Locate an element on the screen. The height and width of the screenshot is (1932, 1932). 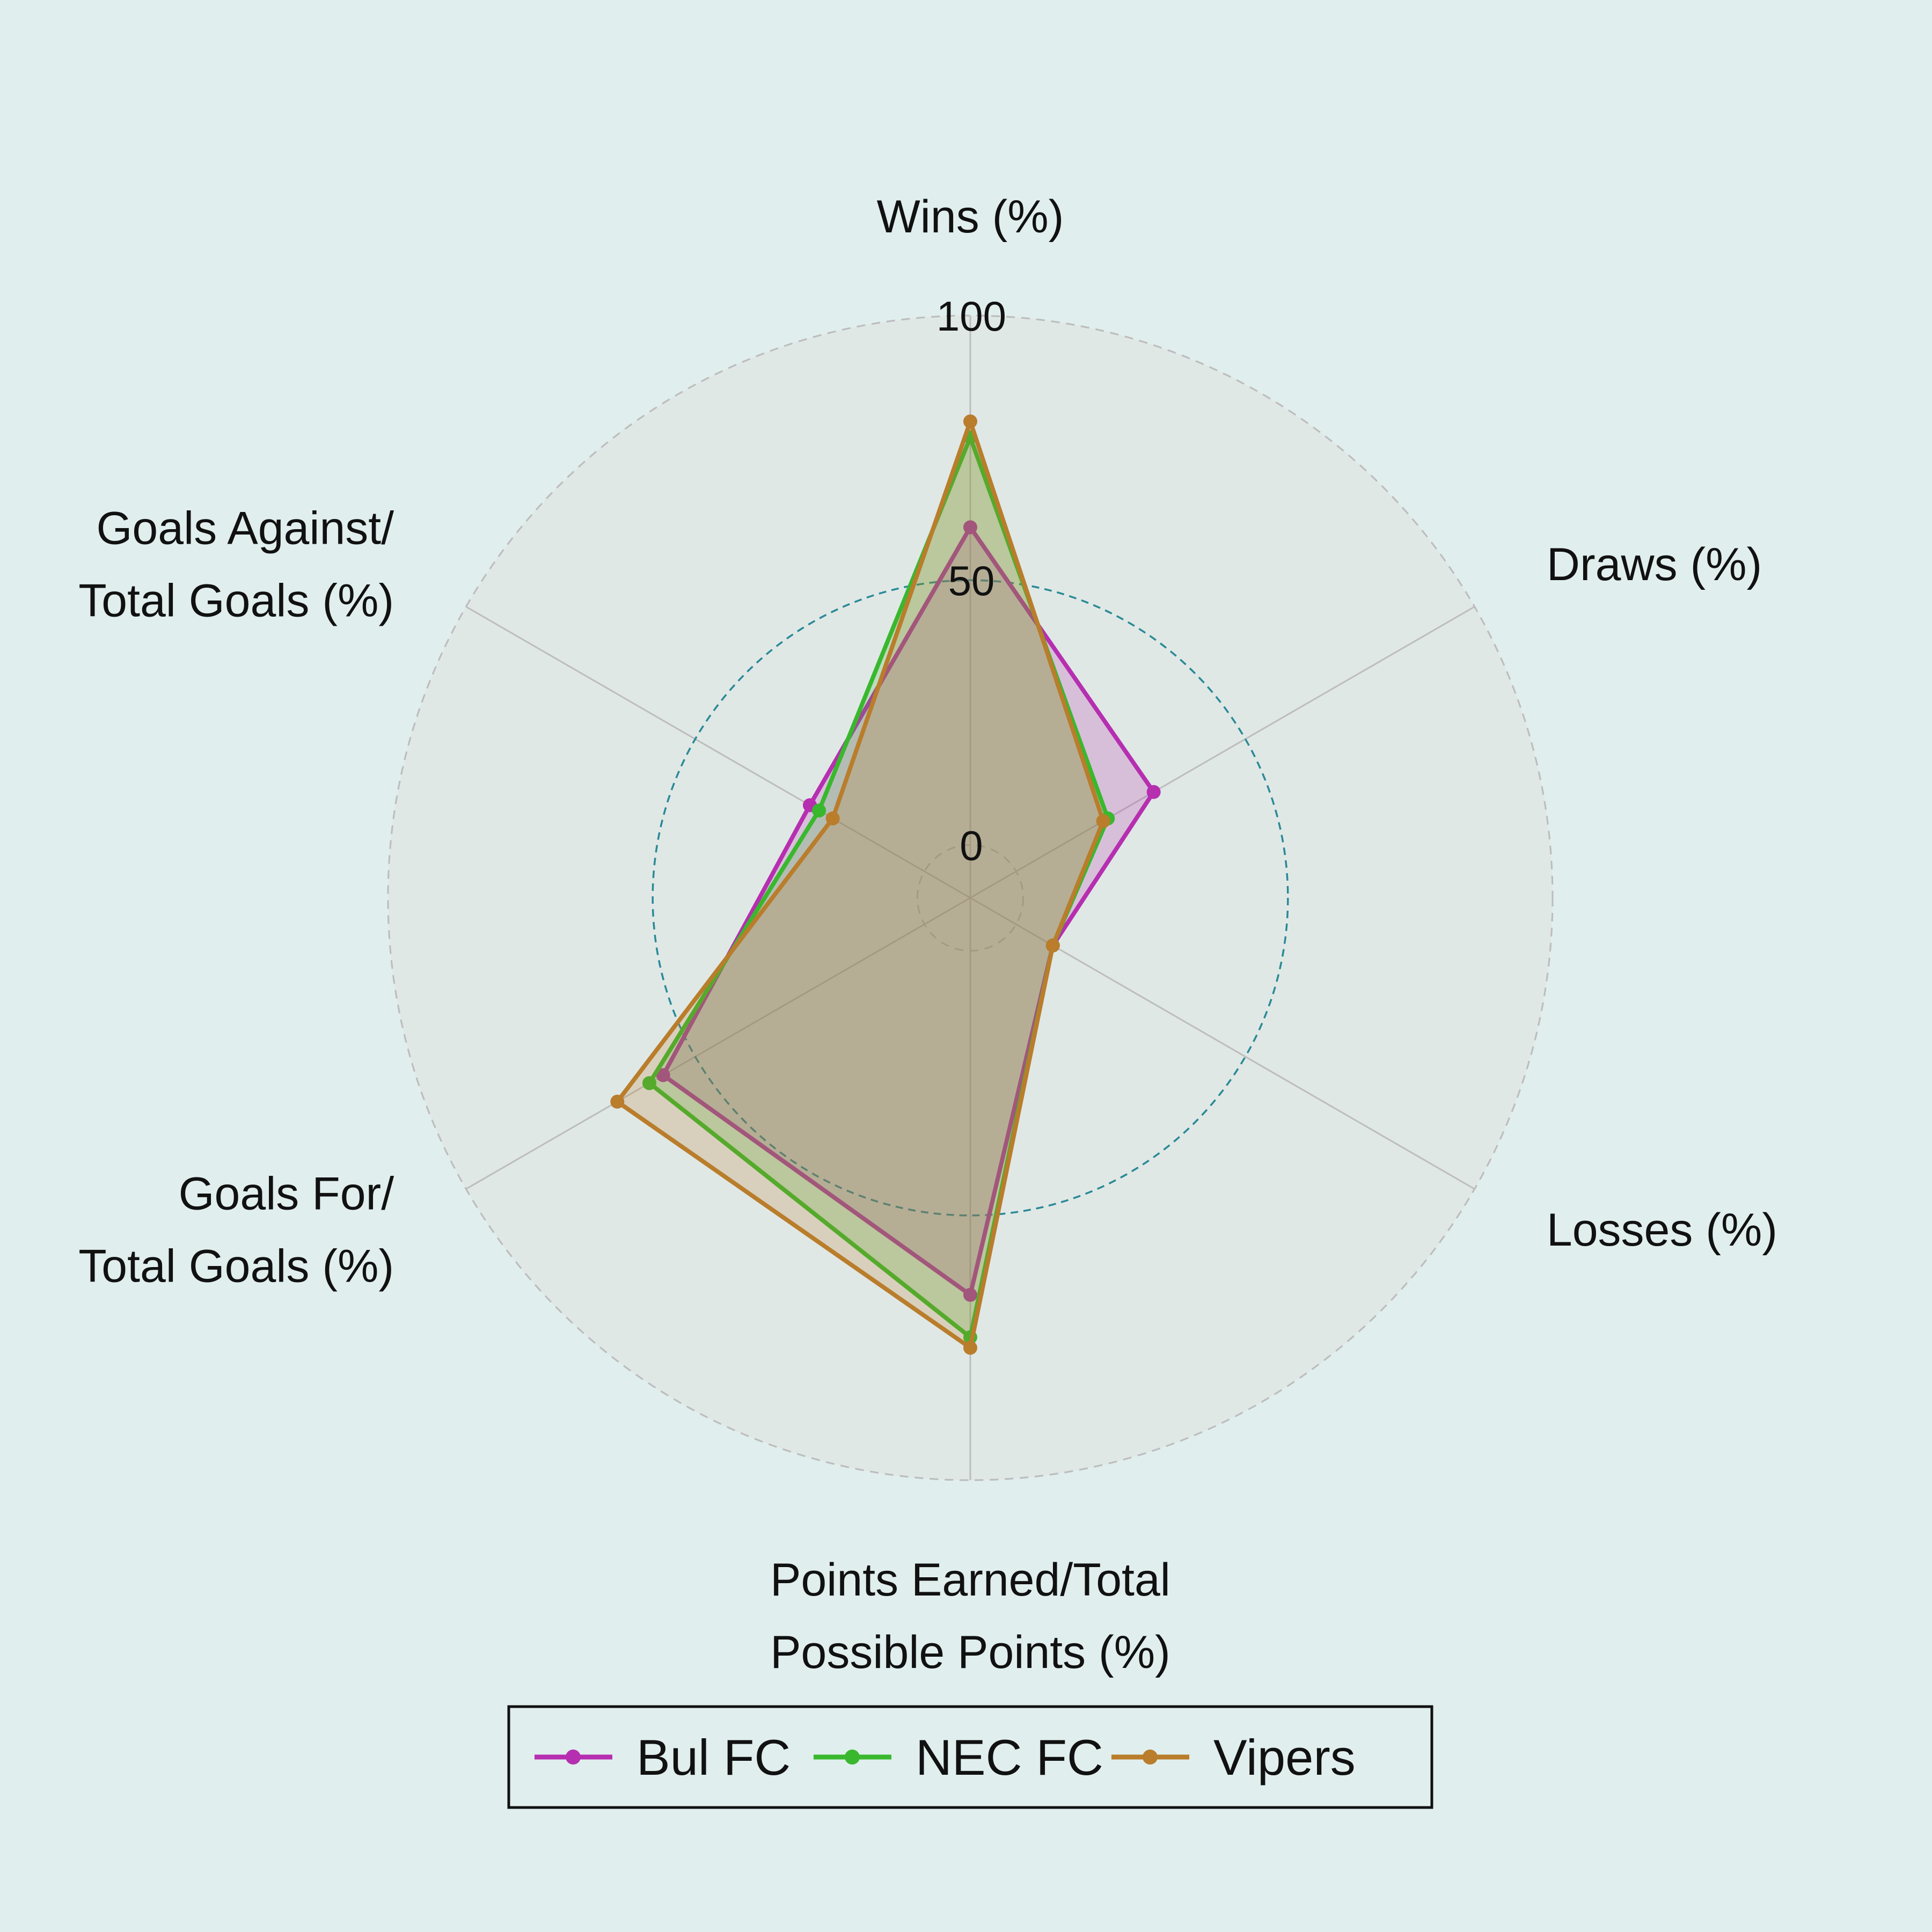
axis-label-line: Wins (%) is located at coordinates (970, 217).